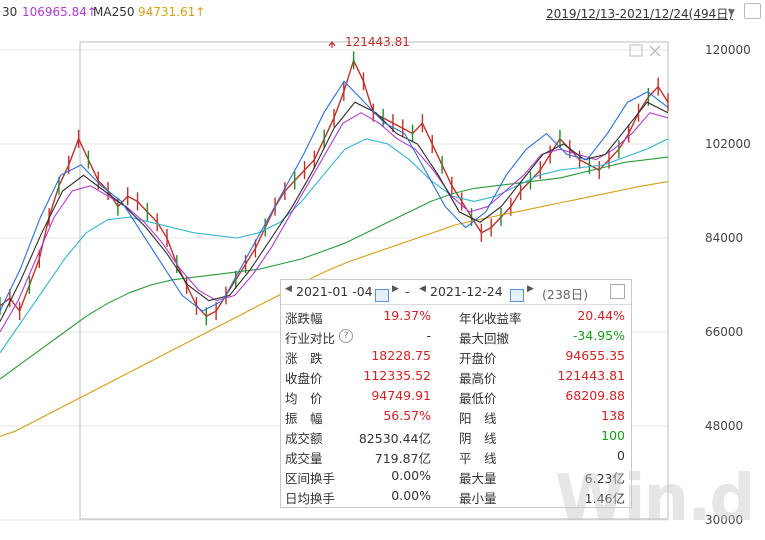  What do you see at coordinates (172, 12) in the screenshot?
I see `ma250-value: 94731.61↑` at bounding box center [172, 12].